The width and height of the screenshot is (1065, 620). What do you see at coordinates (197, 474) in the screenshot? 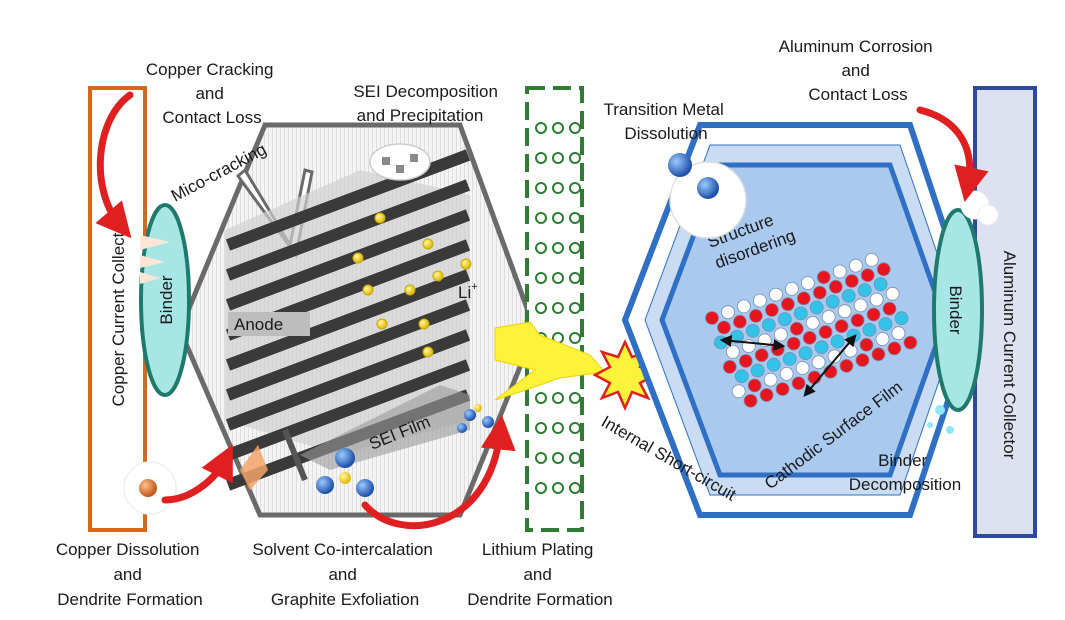
I see `arrow-copper-dissolution` at bounding box center [197, 474].